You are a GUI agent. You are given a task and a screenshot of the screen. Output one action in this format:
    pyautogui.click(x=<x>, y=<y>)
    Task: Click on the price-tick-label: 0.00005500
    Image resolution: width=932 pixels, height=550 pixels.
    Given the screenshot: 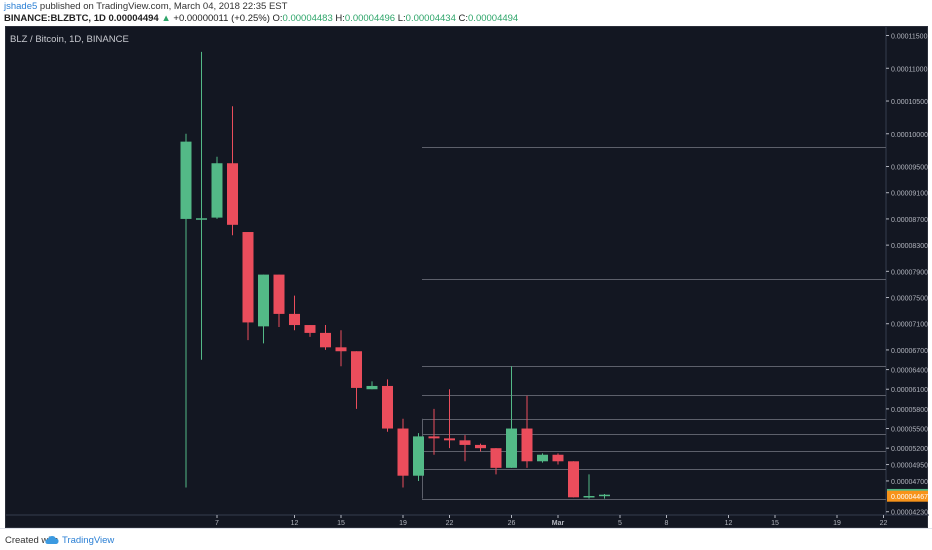 What is the action you would take?
    pyautogui.click(x=909, y=430)
    